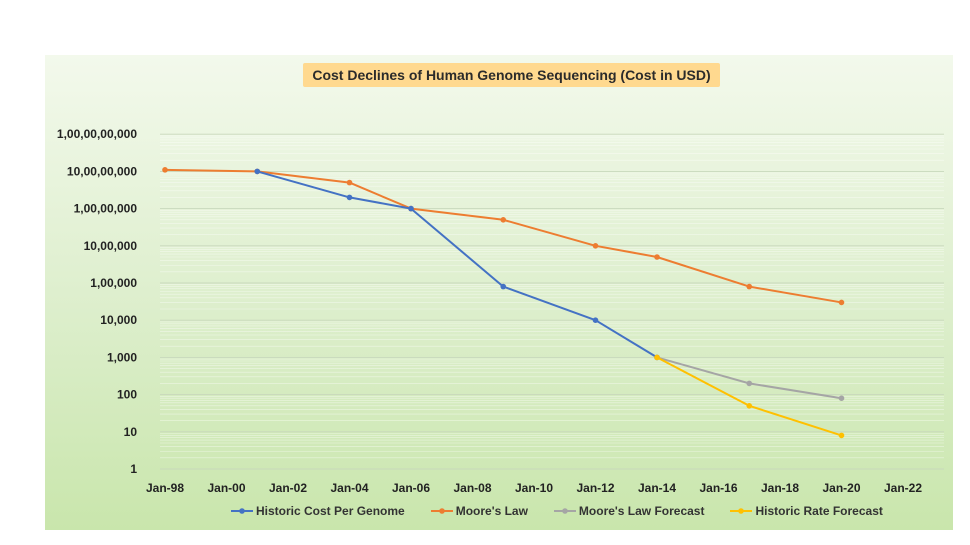 The image size is (970, 545). Describe the element at coordinates (411, 488) in the screenshot. I see `x-tick-label: Jan-06` at that location.